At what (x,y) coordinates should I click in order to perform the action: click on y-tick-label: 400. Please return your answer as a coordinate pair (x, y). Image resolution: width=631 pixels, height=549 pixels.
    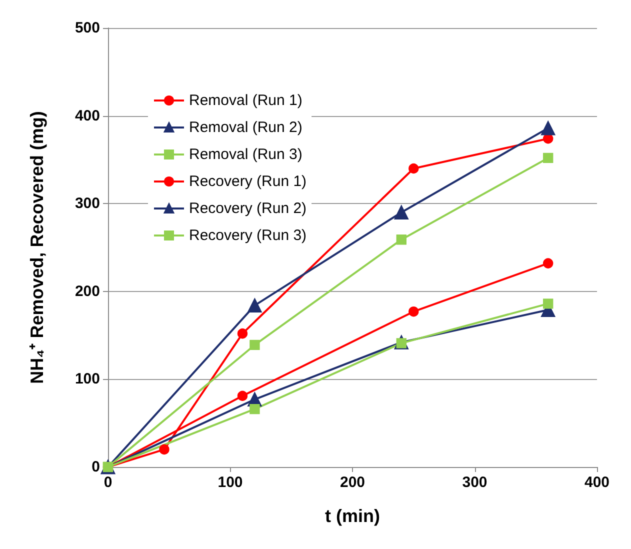
    Looking at the image, I should click on (87, 115).